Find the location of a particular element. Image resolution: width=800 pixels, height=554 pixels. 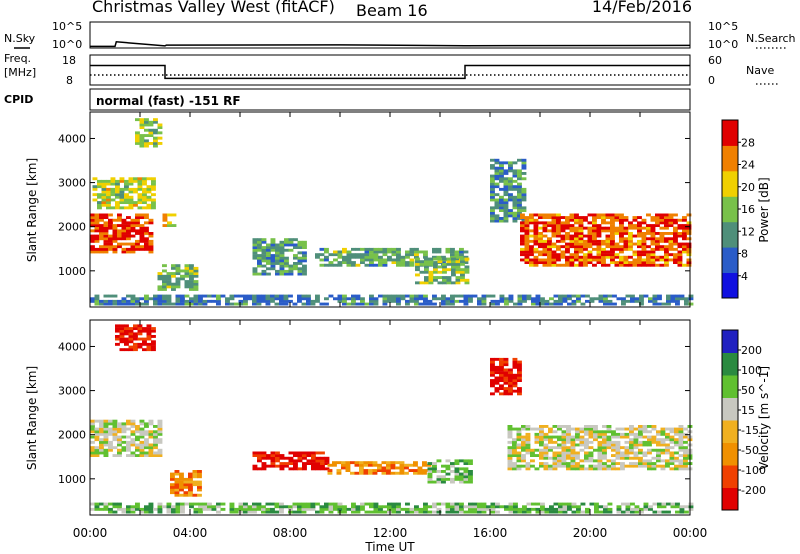

time-tick-label: 16:00 is located at coordinates (490, 533).